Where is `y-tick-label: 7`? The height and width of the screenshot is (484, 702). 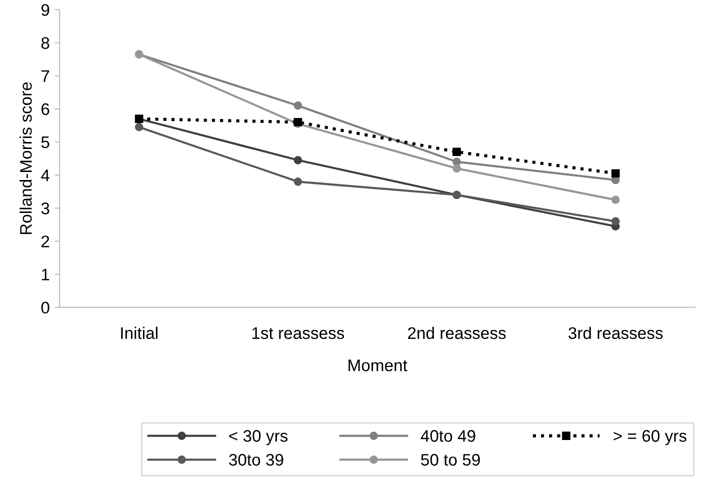
y-tick-label: 7 is located at coordinates (46, 76).